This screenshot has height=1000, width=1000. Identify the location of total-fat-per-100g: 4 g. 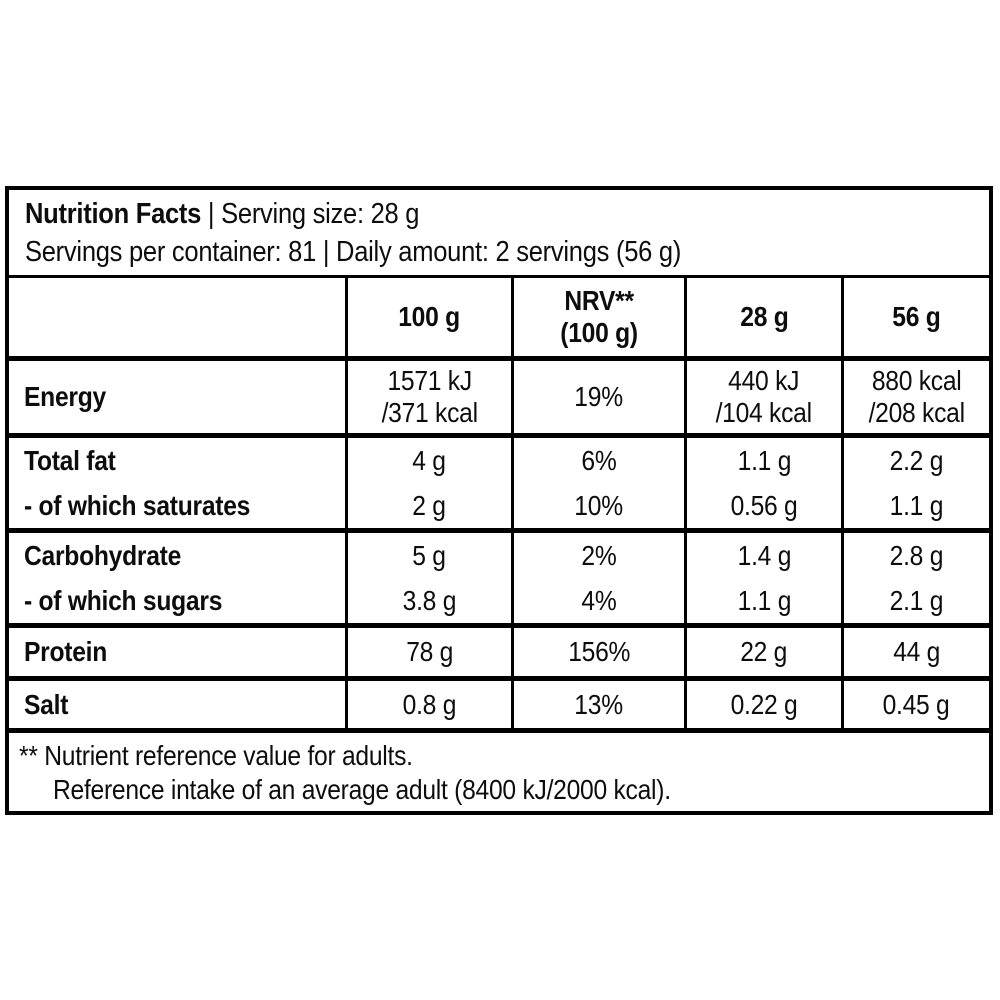
(428, 461).